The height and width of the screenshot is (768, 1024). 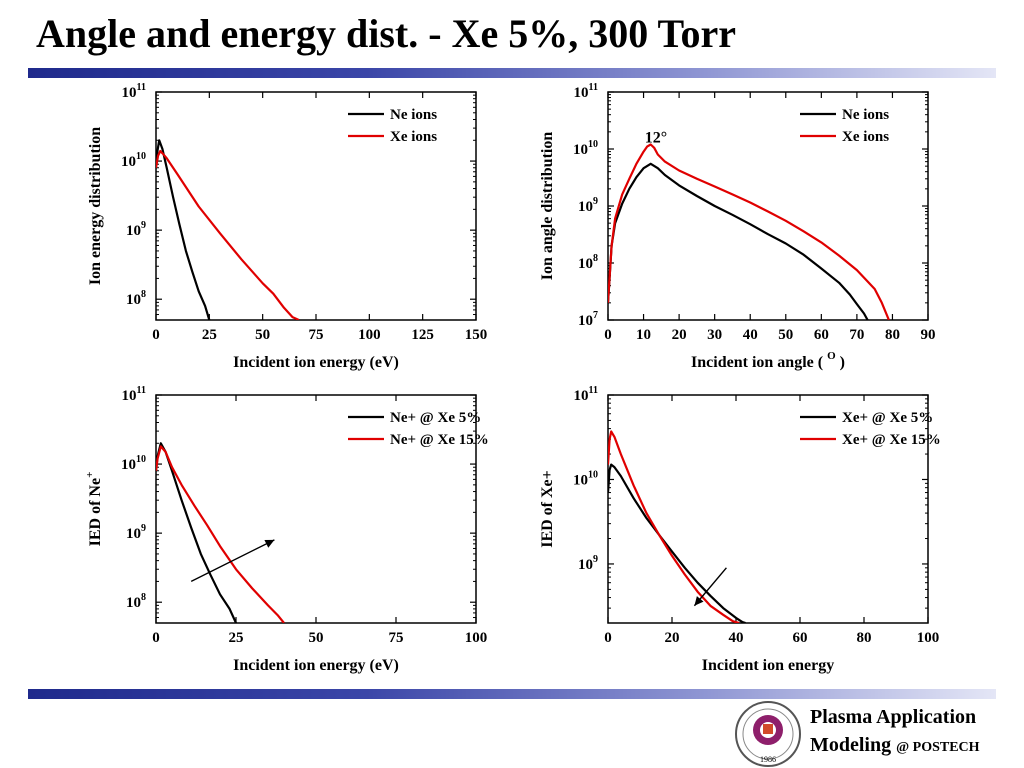 What do you see at coordinates (768, 665) in the screenshot?
I see `x-axis-label: Incident ion energy` at bounding box center [768, 665].